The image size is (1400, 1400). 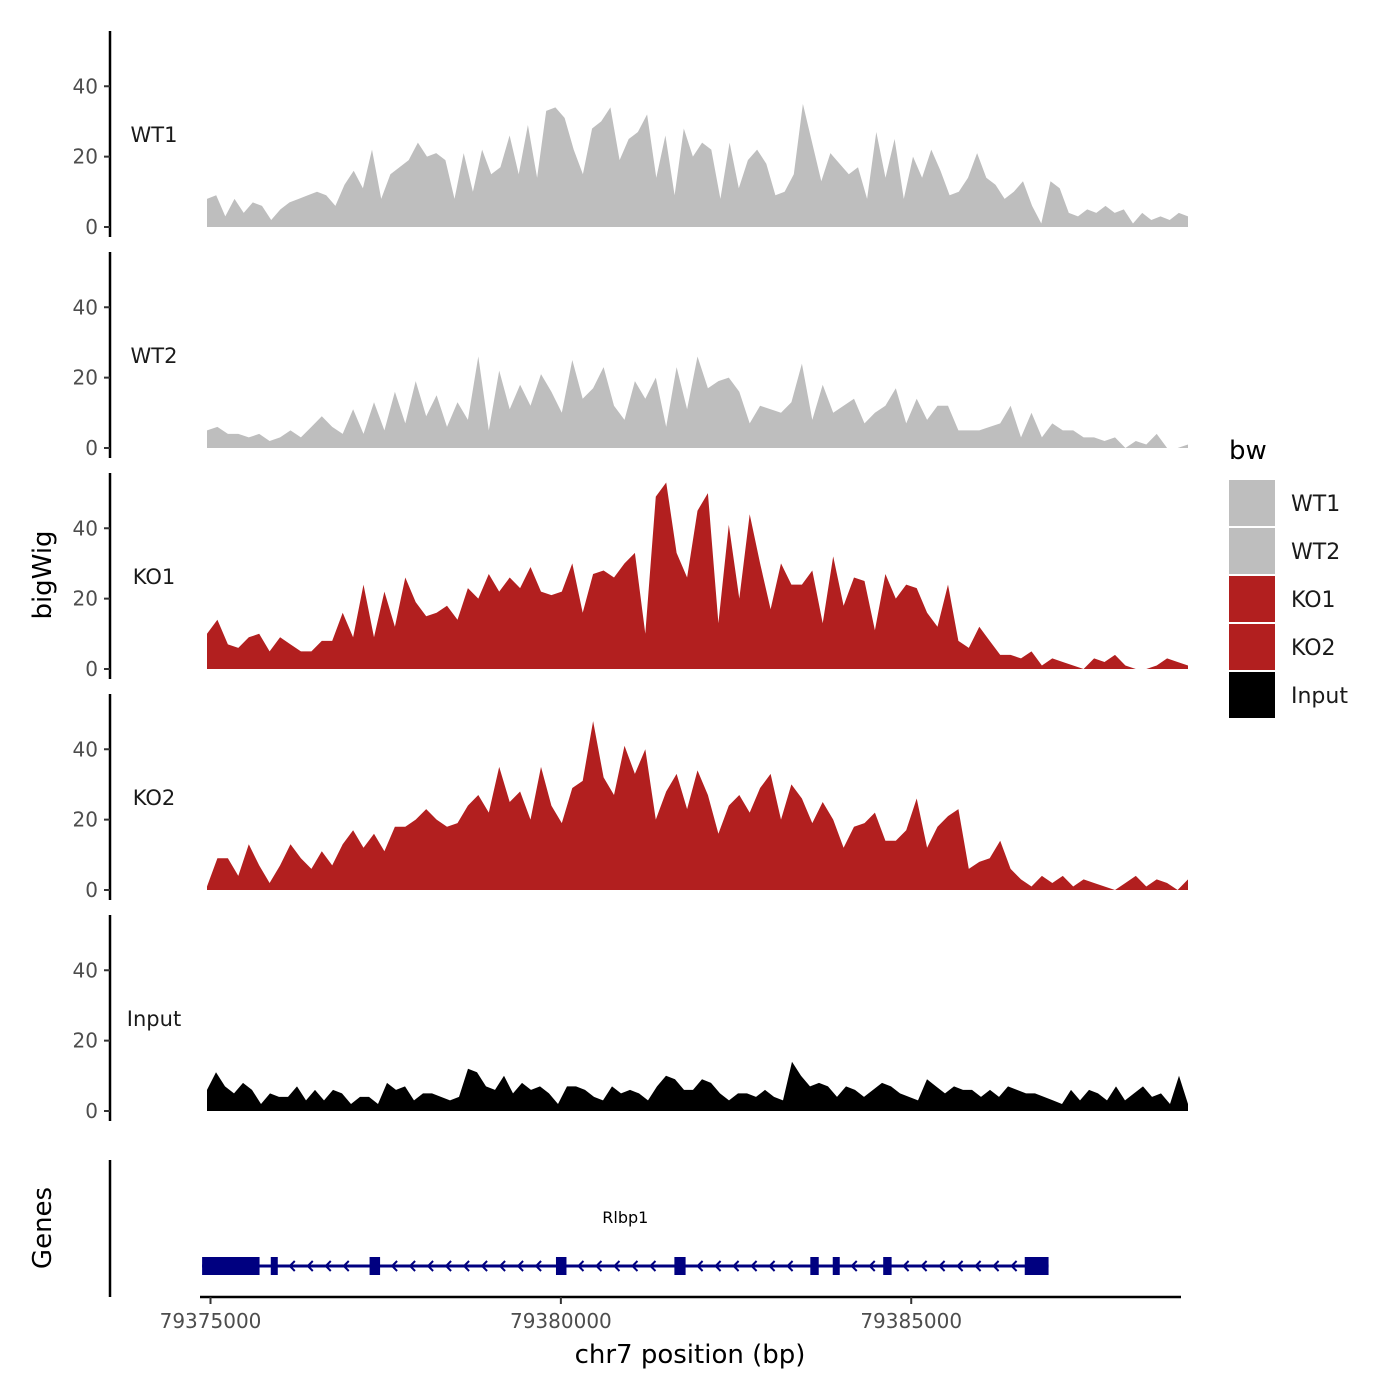 I want to click on track-wt1: 0 20 40 WT1, so click(x=630, y=135).